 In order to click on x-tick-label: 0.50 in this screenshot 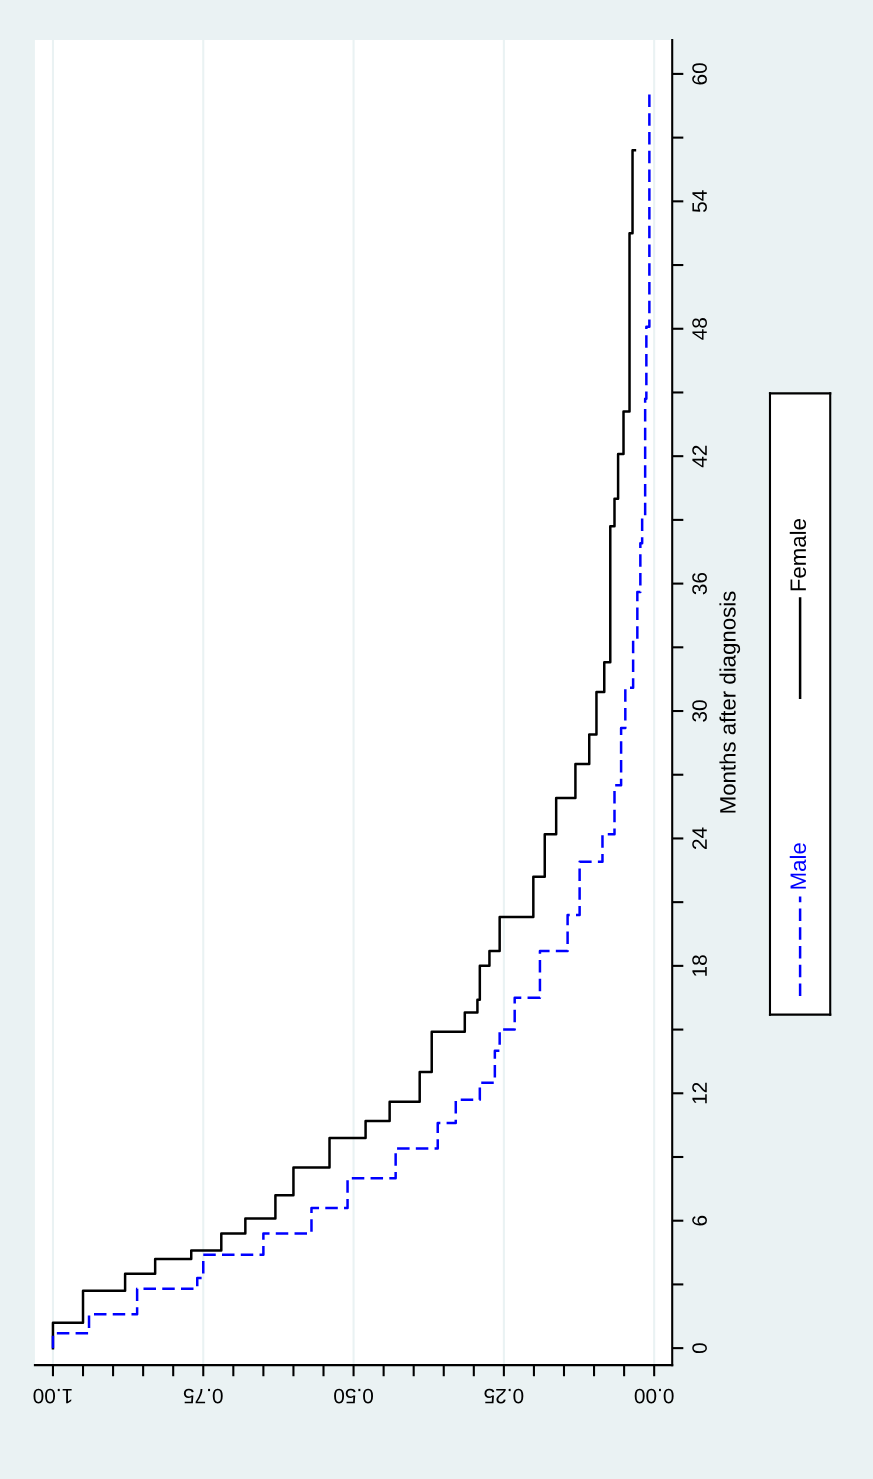, I will do `click(354, 1396)`.